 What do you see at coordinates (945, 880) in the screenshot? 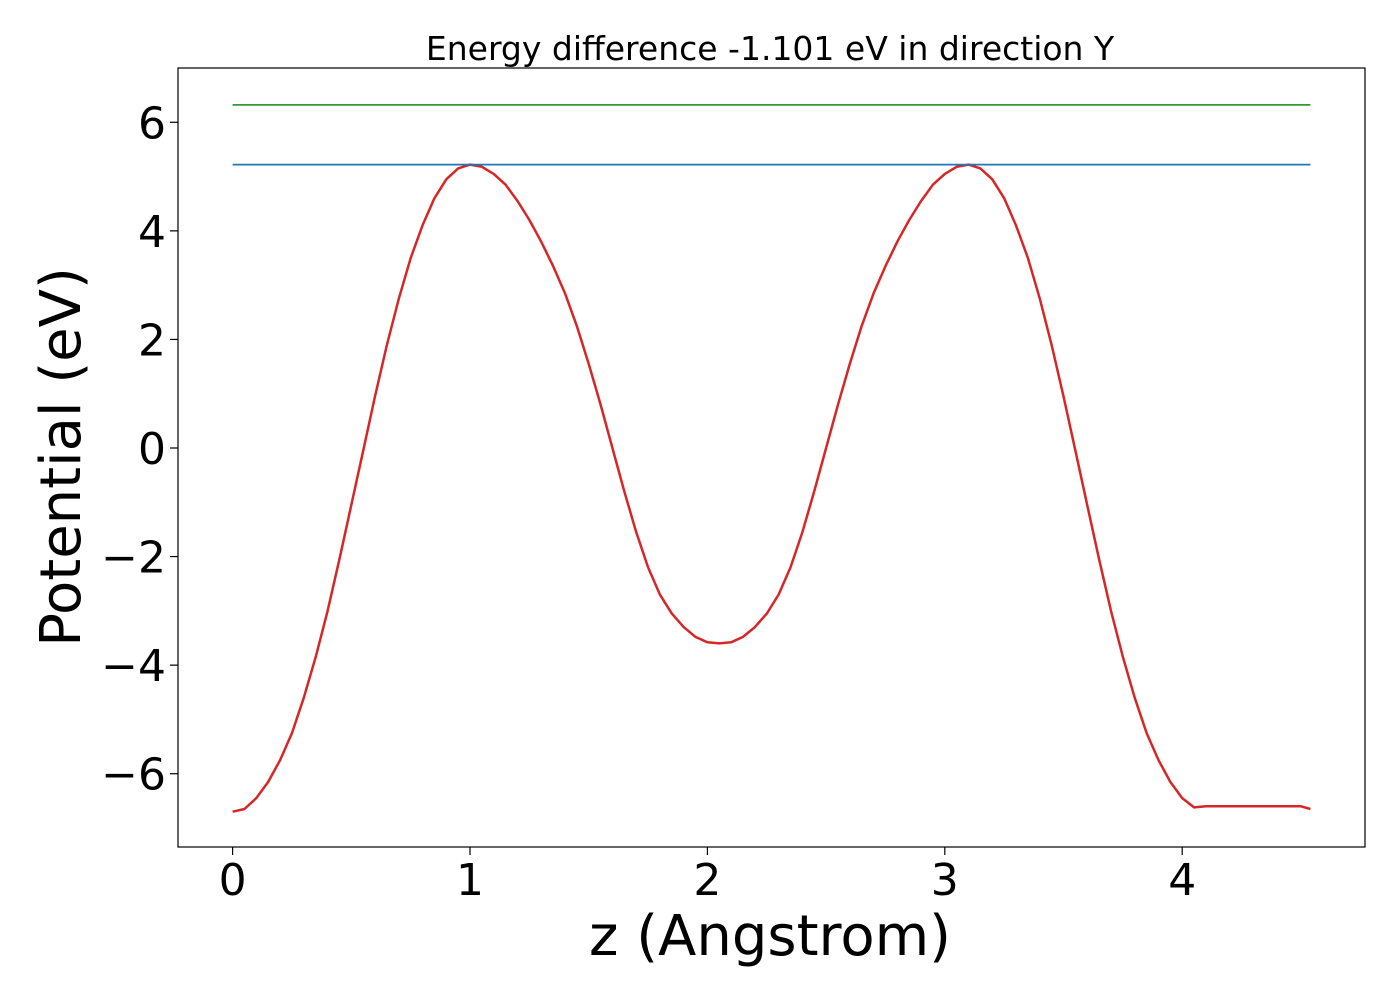
I see `x-tick-label: 3` at bounding box center [945, 880].